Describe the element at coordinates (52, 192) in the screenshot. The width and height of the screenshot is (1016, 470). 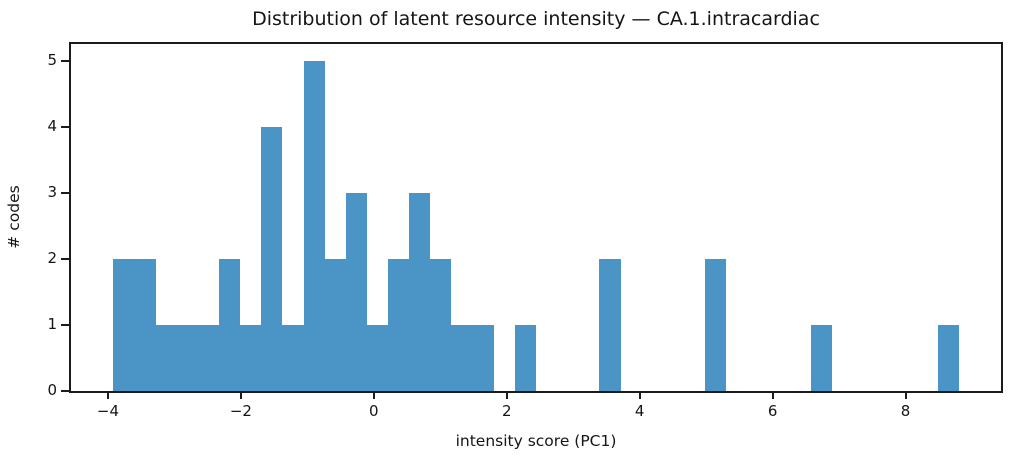
I see `y-tick-label: 3` at that location.